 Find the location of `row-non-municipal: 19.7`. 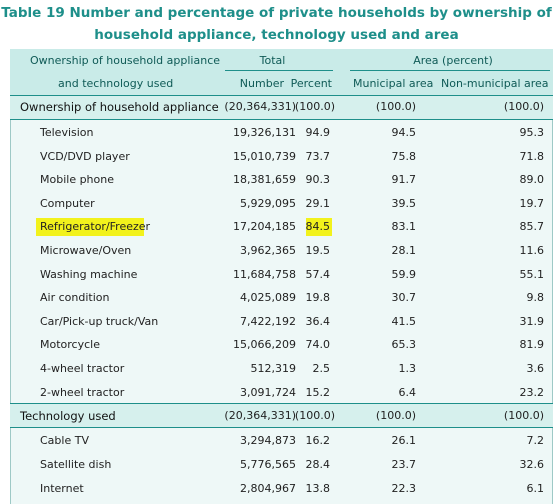

row-non-municipal: 19.7 is located at coordinates (532, 203).